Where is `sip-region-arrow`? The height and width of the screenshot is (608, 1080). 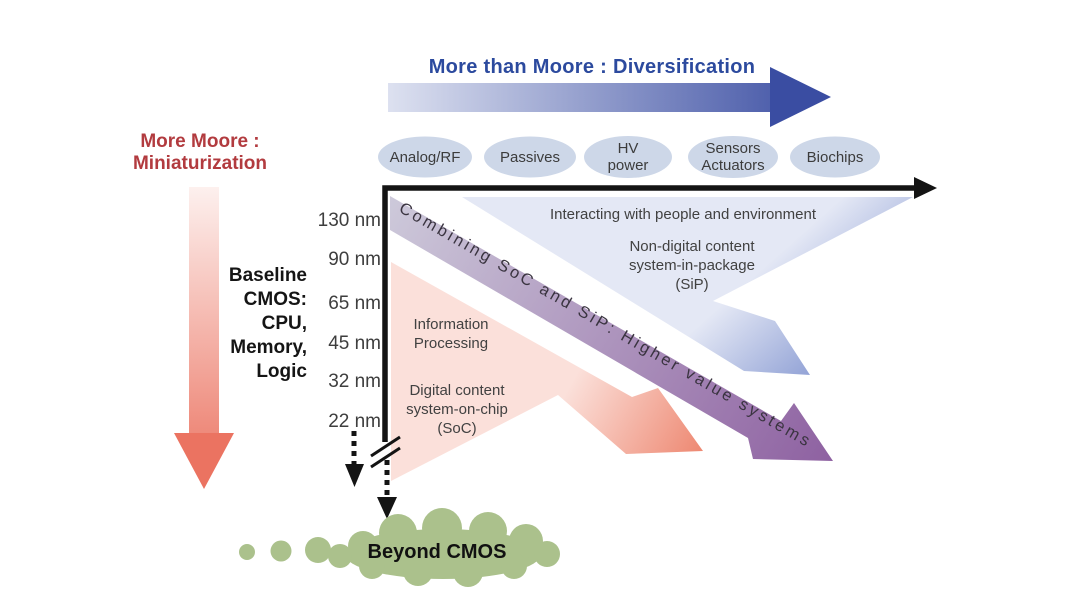
sip-region-arrow is located at coordinates (687, 286).